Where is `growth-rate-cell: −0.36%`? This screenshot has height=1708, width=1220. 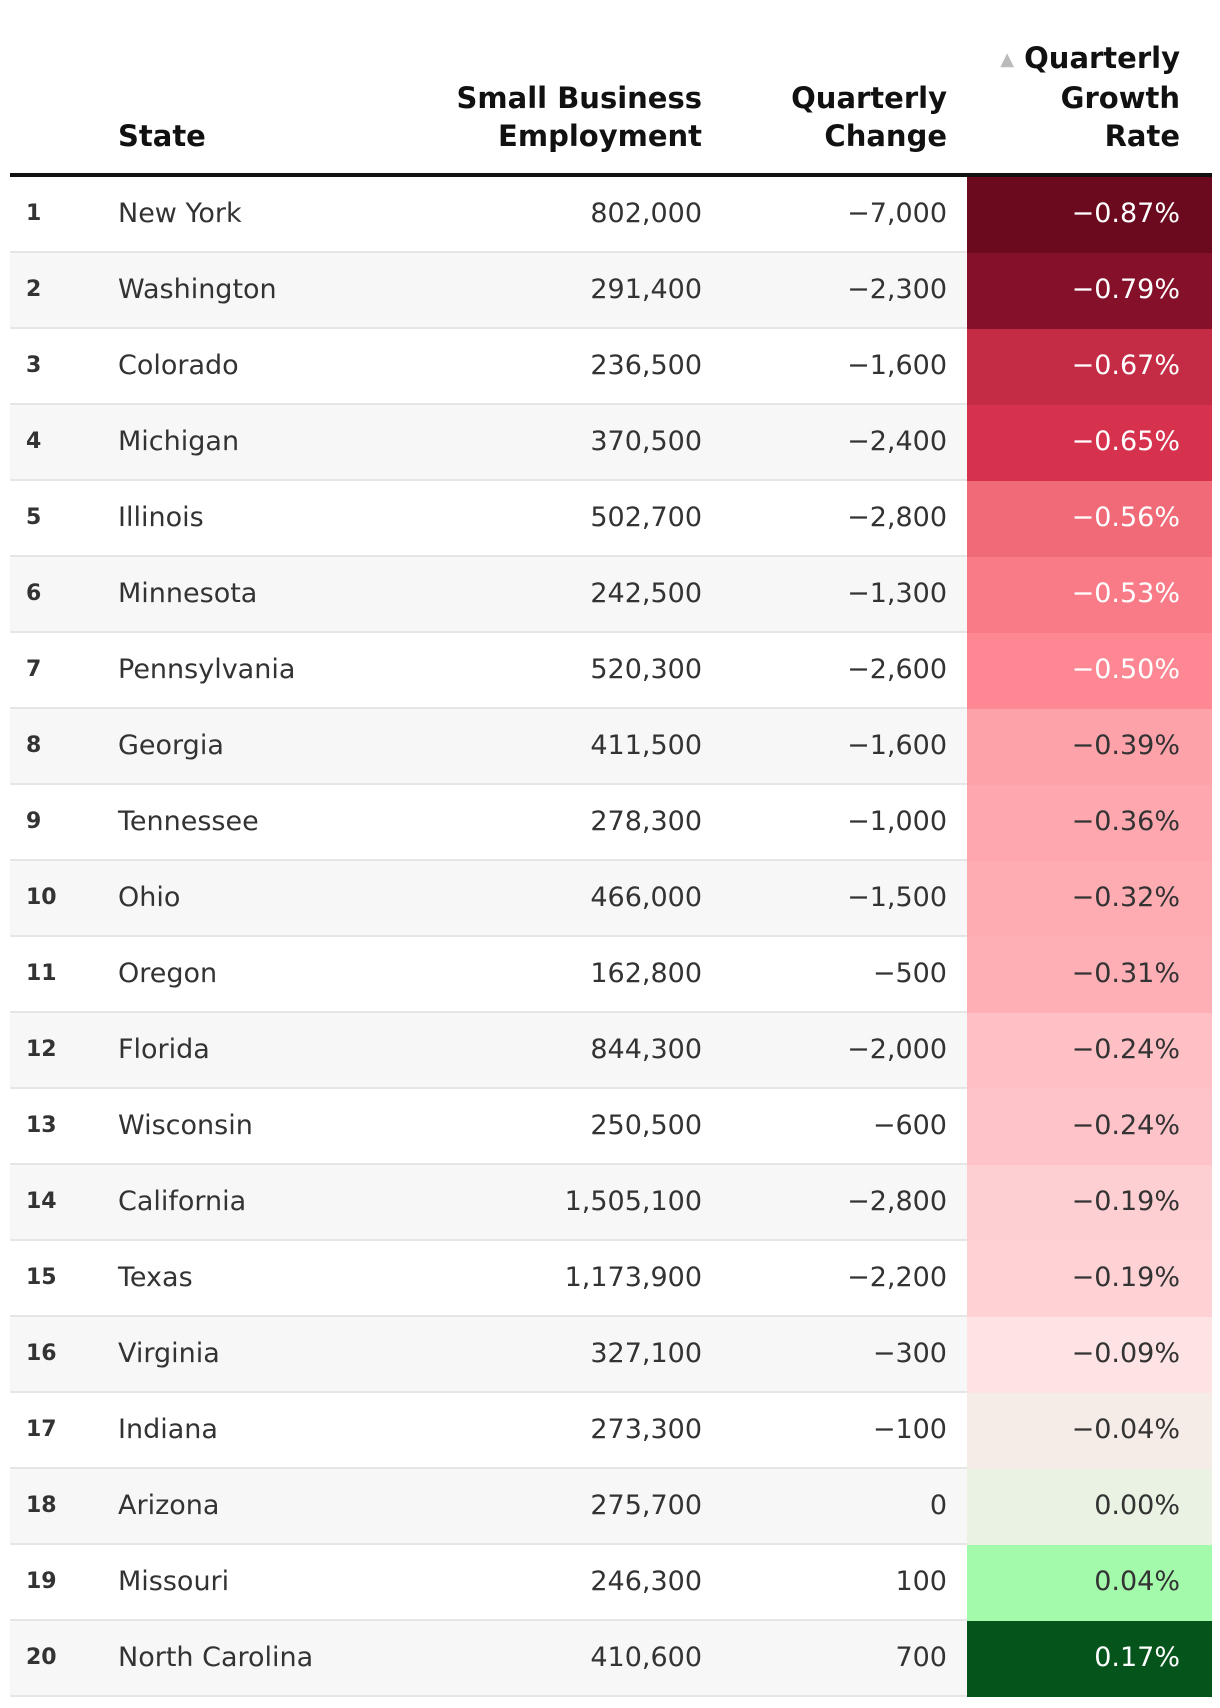
growth-rate-cell: −0.36% is located at coordinates (1089, 823).